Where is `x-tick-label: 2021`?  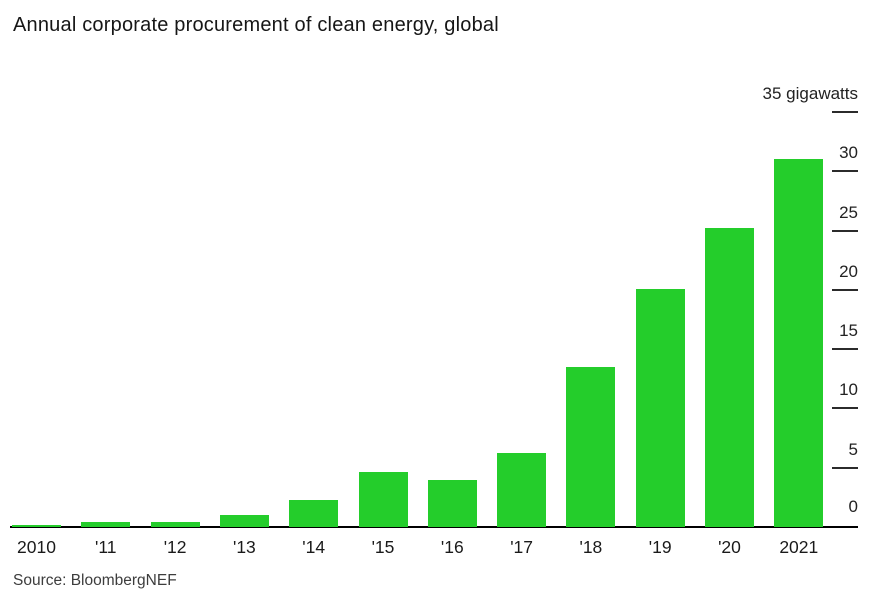 x-tick-label: 2021 is located at coordinates (799, 547).